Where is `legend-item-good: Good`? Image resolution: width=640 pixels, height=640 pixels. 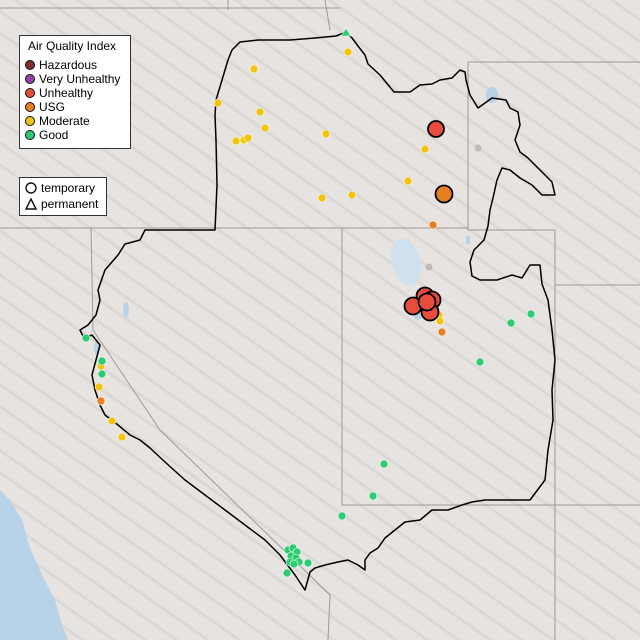 legend-item-good: Good is located at coordinates (46, 135).